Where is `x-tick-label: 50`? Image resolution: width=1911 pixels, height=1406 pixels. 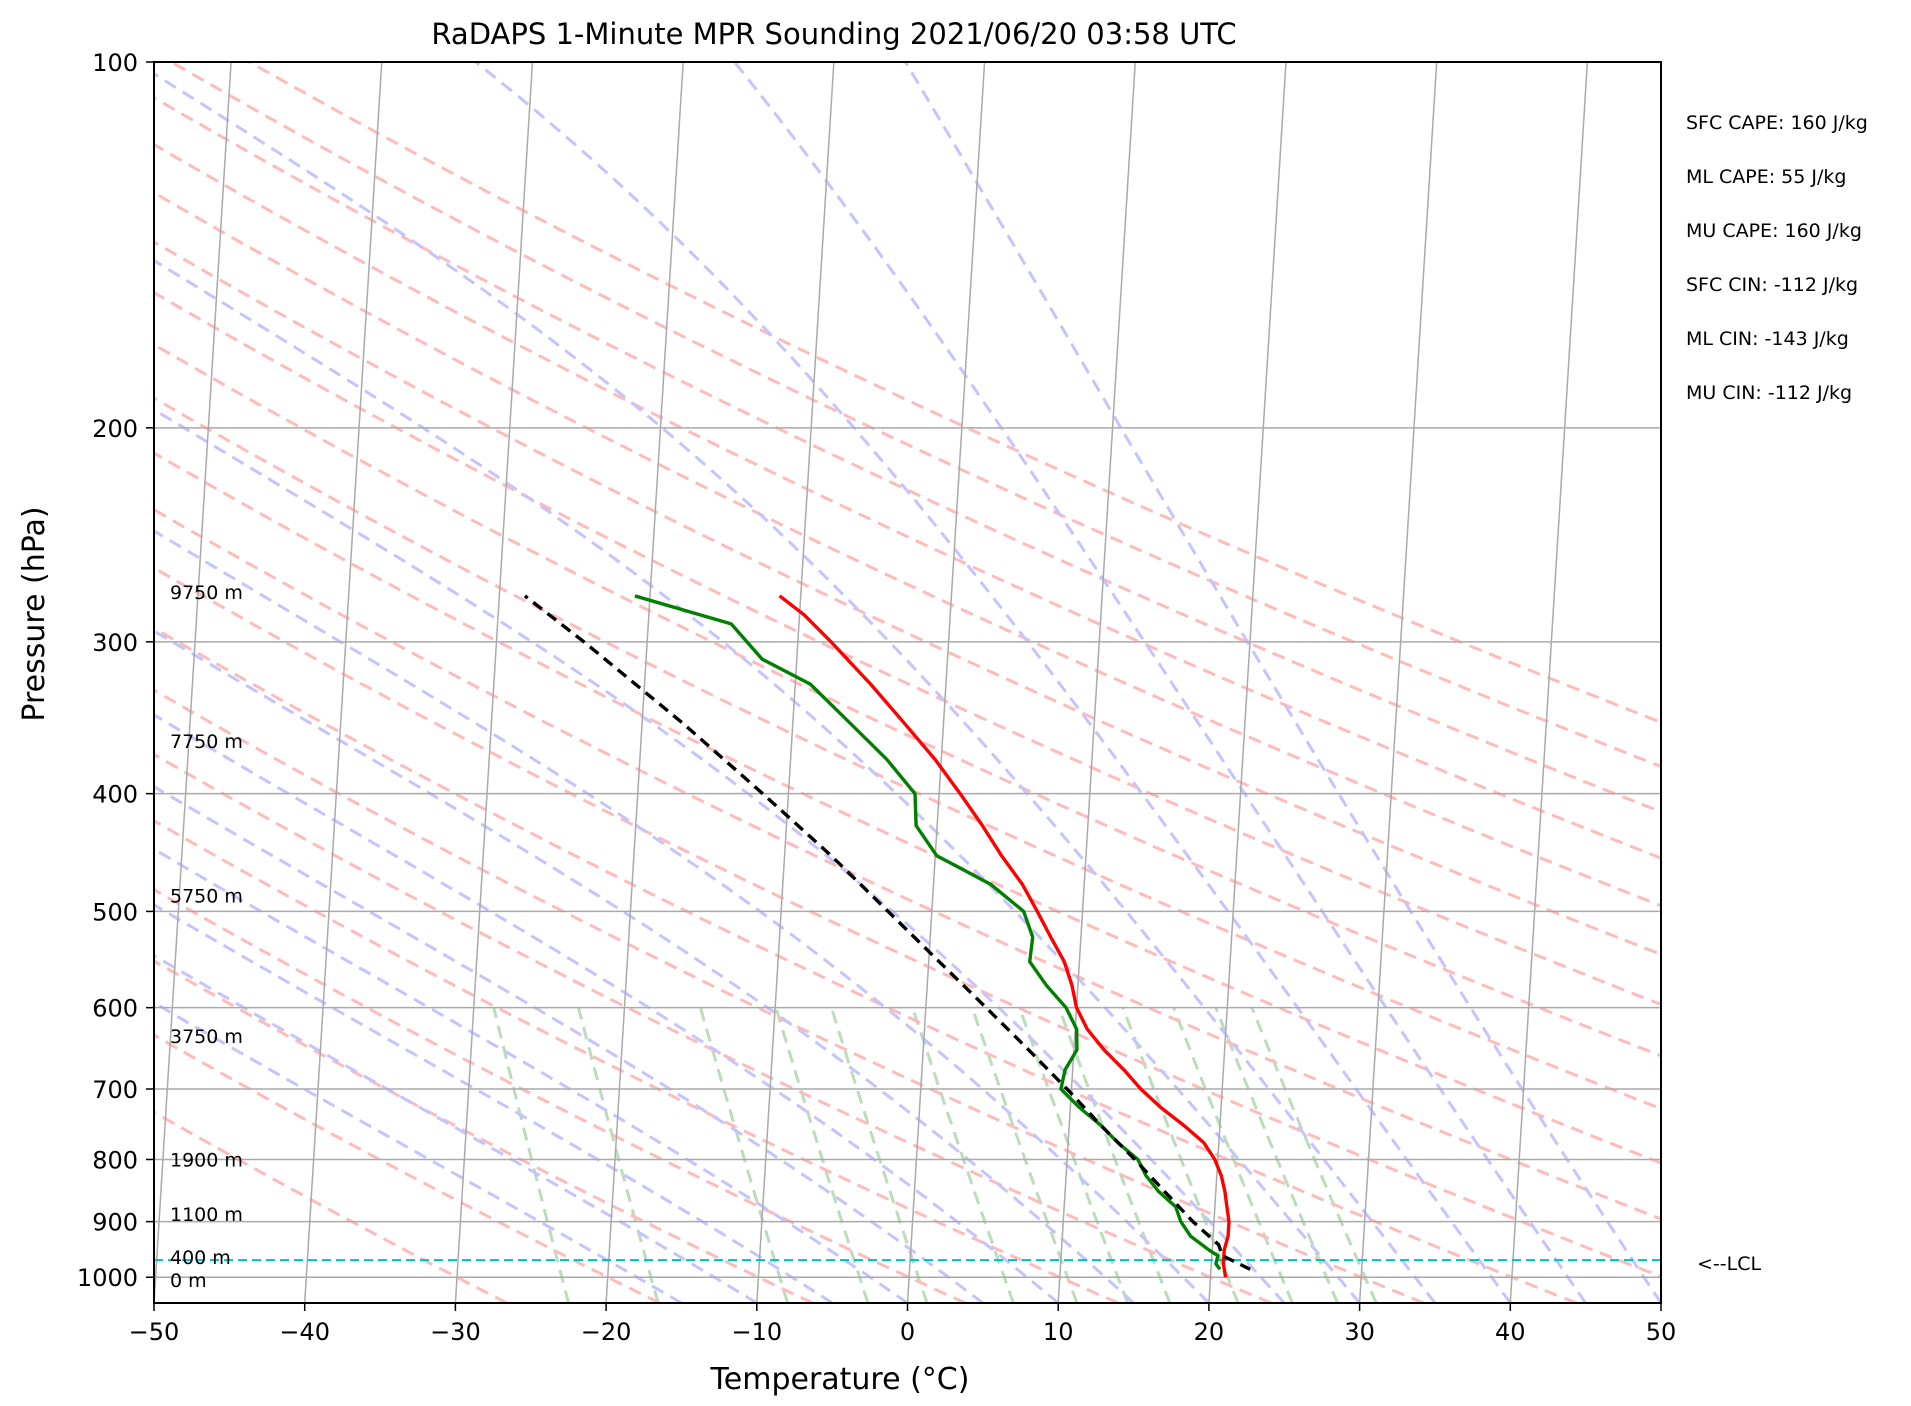 x-tick-label: 50 is located at coordinates (1661, 1332).